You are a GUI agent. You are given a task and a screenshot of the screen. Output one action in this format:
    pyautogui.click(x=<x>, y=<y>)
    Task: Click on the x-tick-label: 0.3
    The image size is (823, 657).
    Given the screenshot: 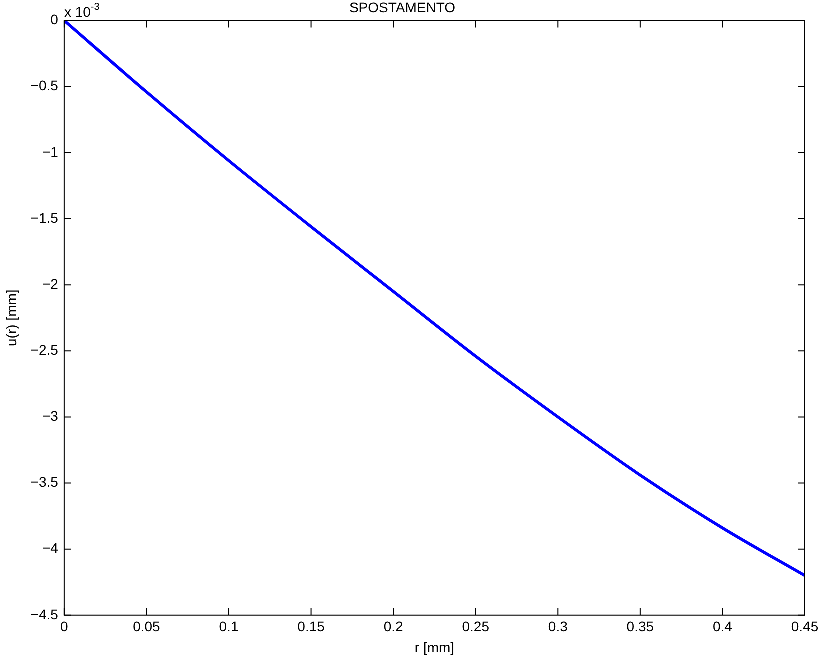 What is the action you would take?
    pyautogui.click(x=558, y=626)
    